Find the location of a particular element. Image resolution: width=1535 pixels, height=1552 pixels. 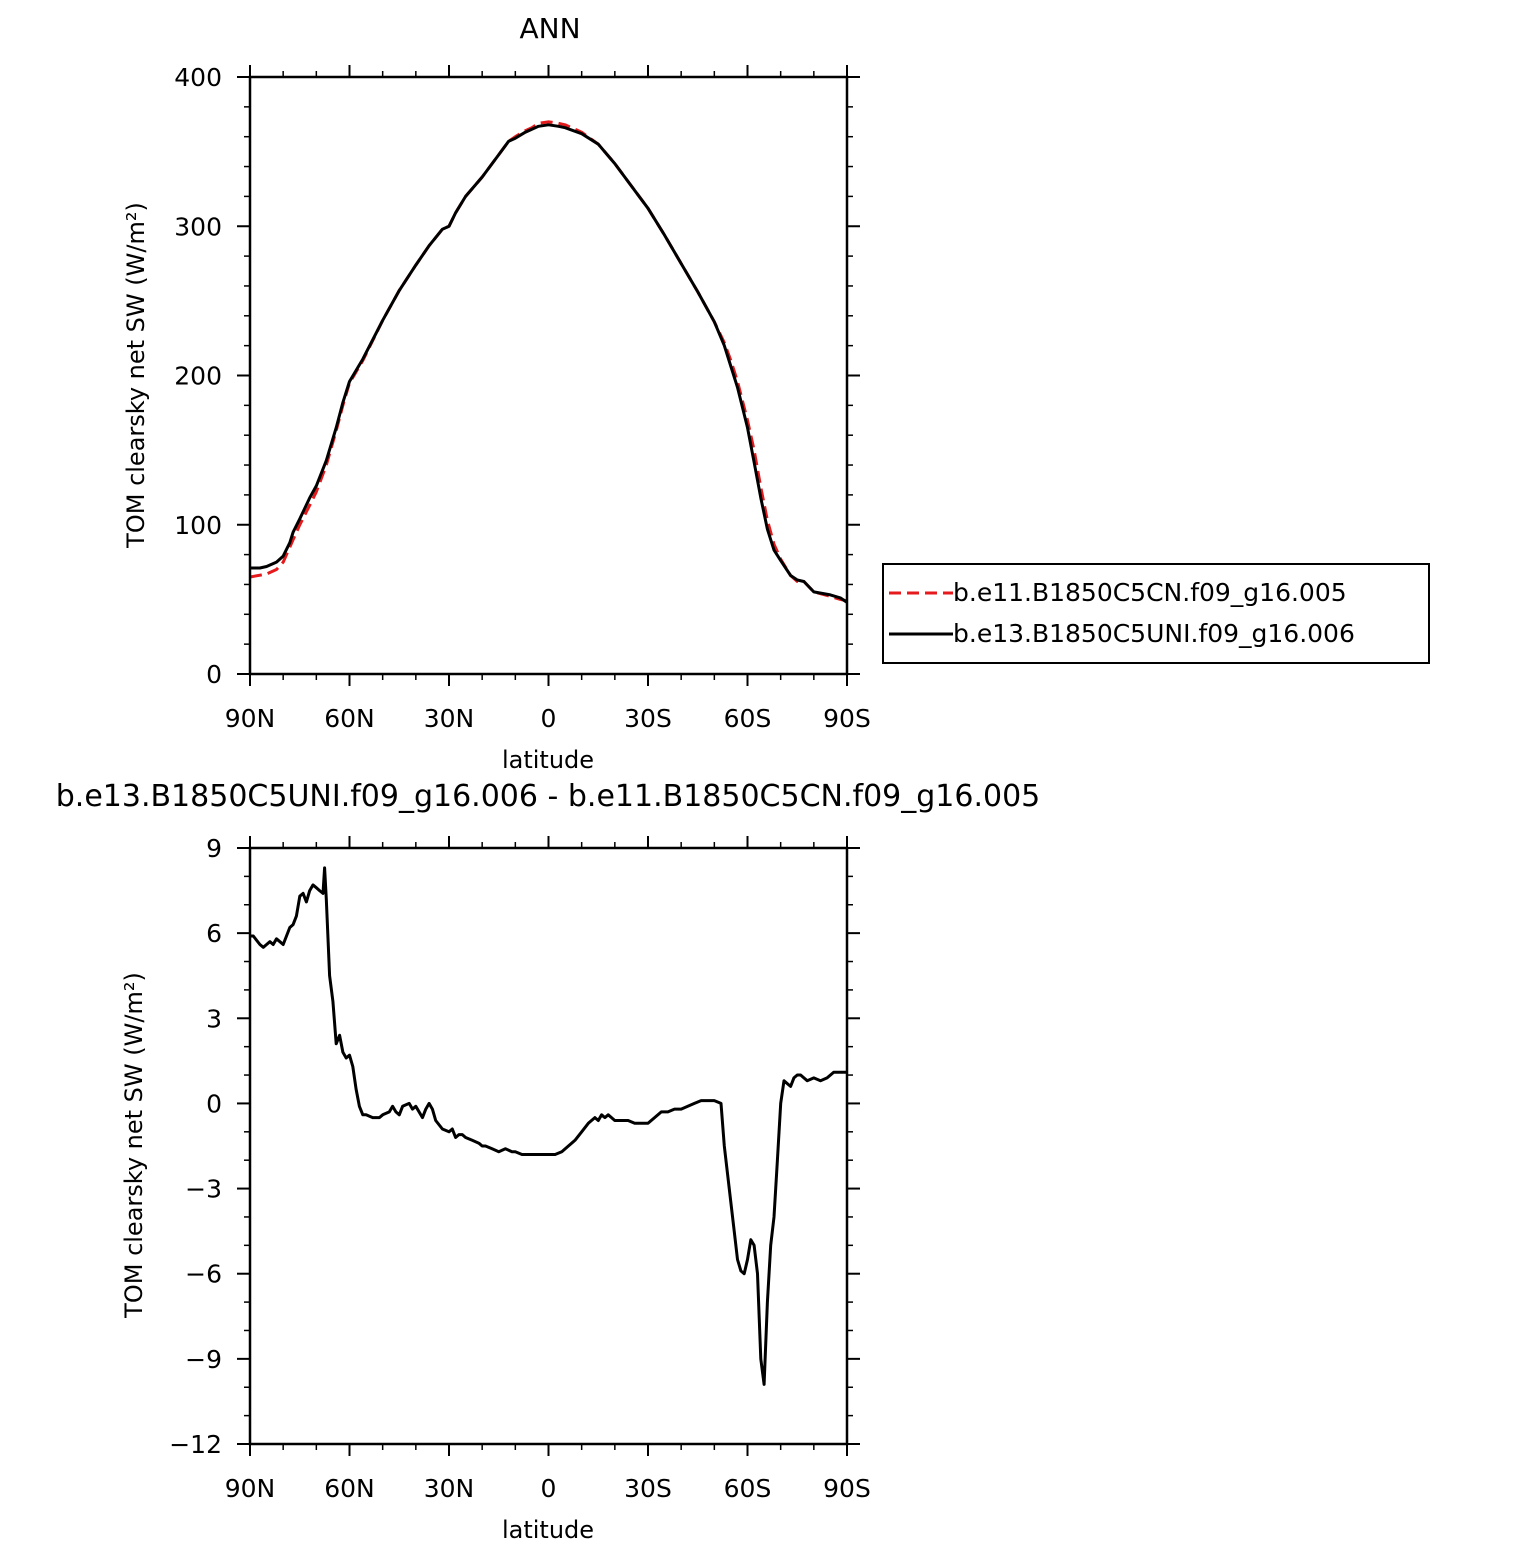

top-x-tick-label: 0 is located at coordinates (549, 718).